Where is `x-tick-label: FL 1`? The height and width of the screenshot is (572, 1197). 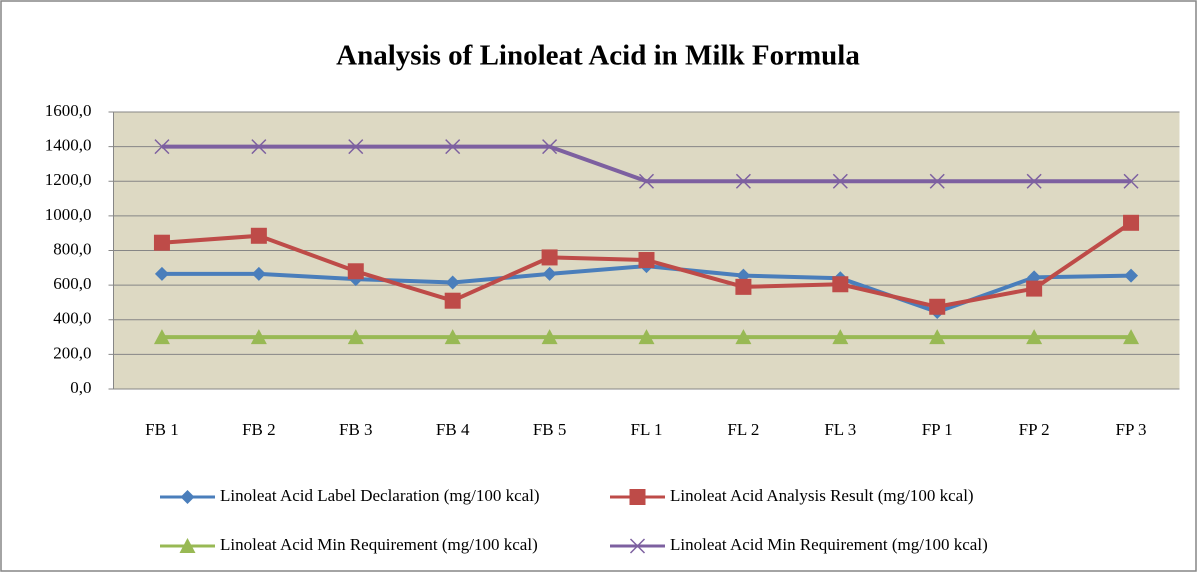
x-tick-label: FL 1 is located at coordinates (647, 429).